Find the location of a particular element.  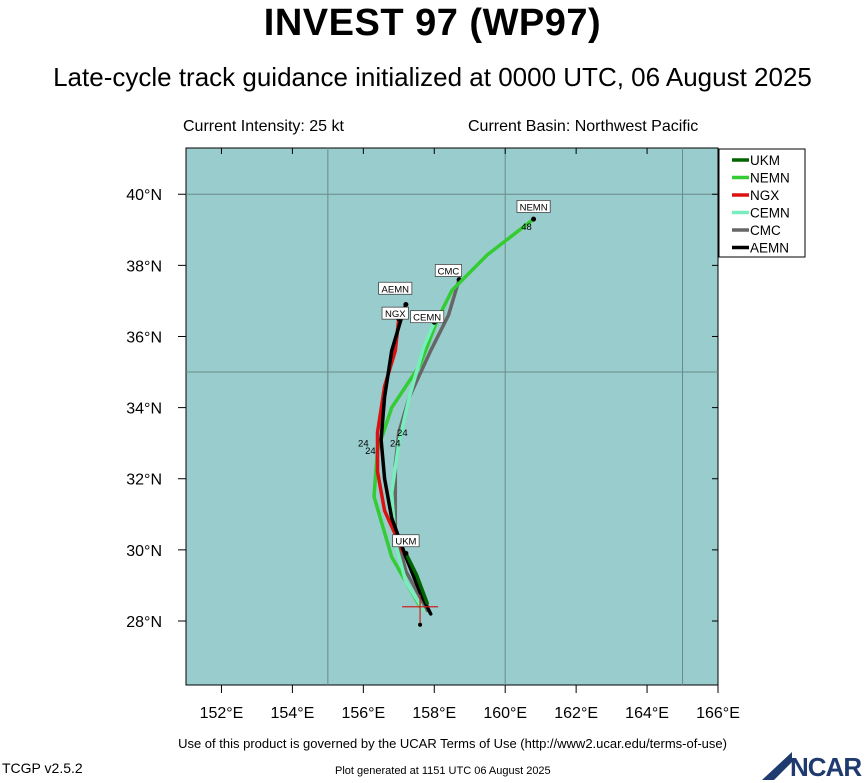

track-label: CEMN is located at coordinates (427, 318).